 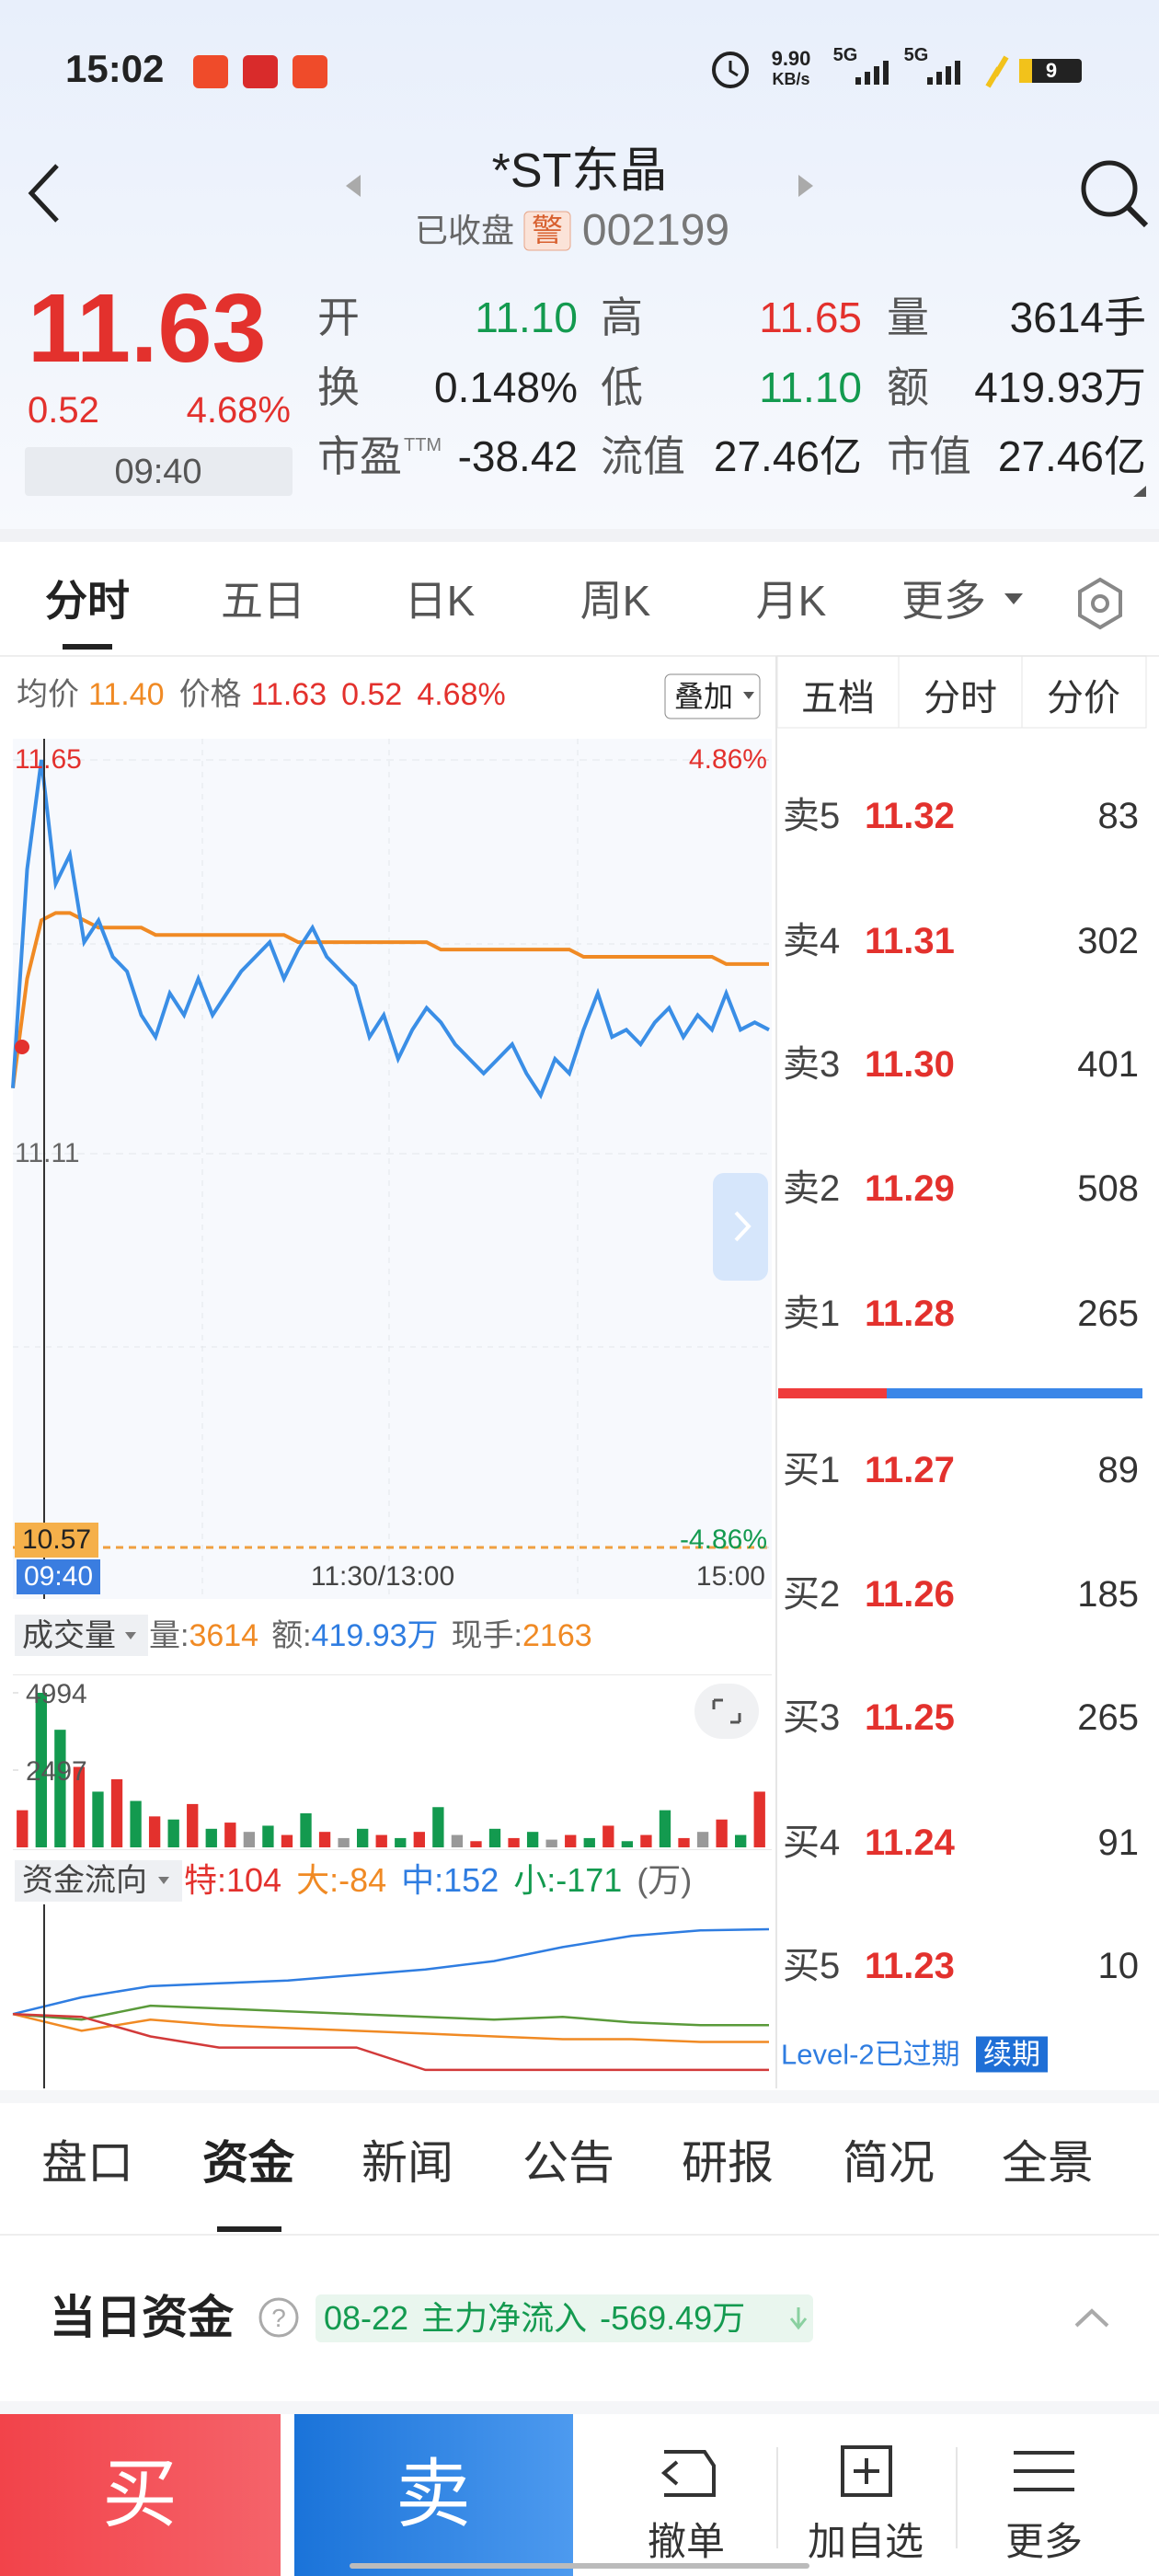 I want to click on tab: 日K, so click(x=440, y=601).